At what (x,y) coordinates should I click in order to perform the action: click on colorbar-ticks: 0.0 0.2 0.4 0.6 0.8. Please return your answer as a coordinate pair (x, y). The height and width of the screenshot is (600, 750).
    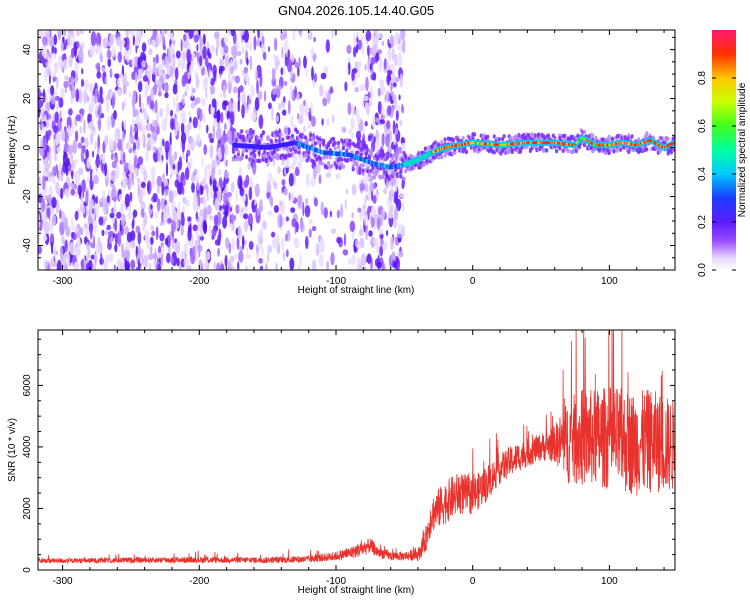
    Looking at the image, I should click on (716, 174).